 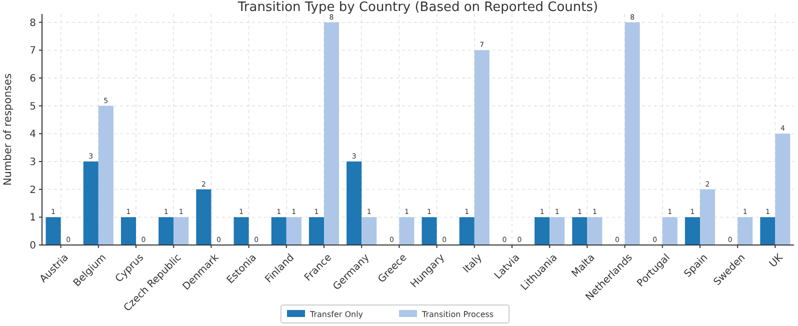 I want to click on y-tick-label: 4, so click(x=33, y=134).